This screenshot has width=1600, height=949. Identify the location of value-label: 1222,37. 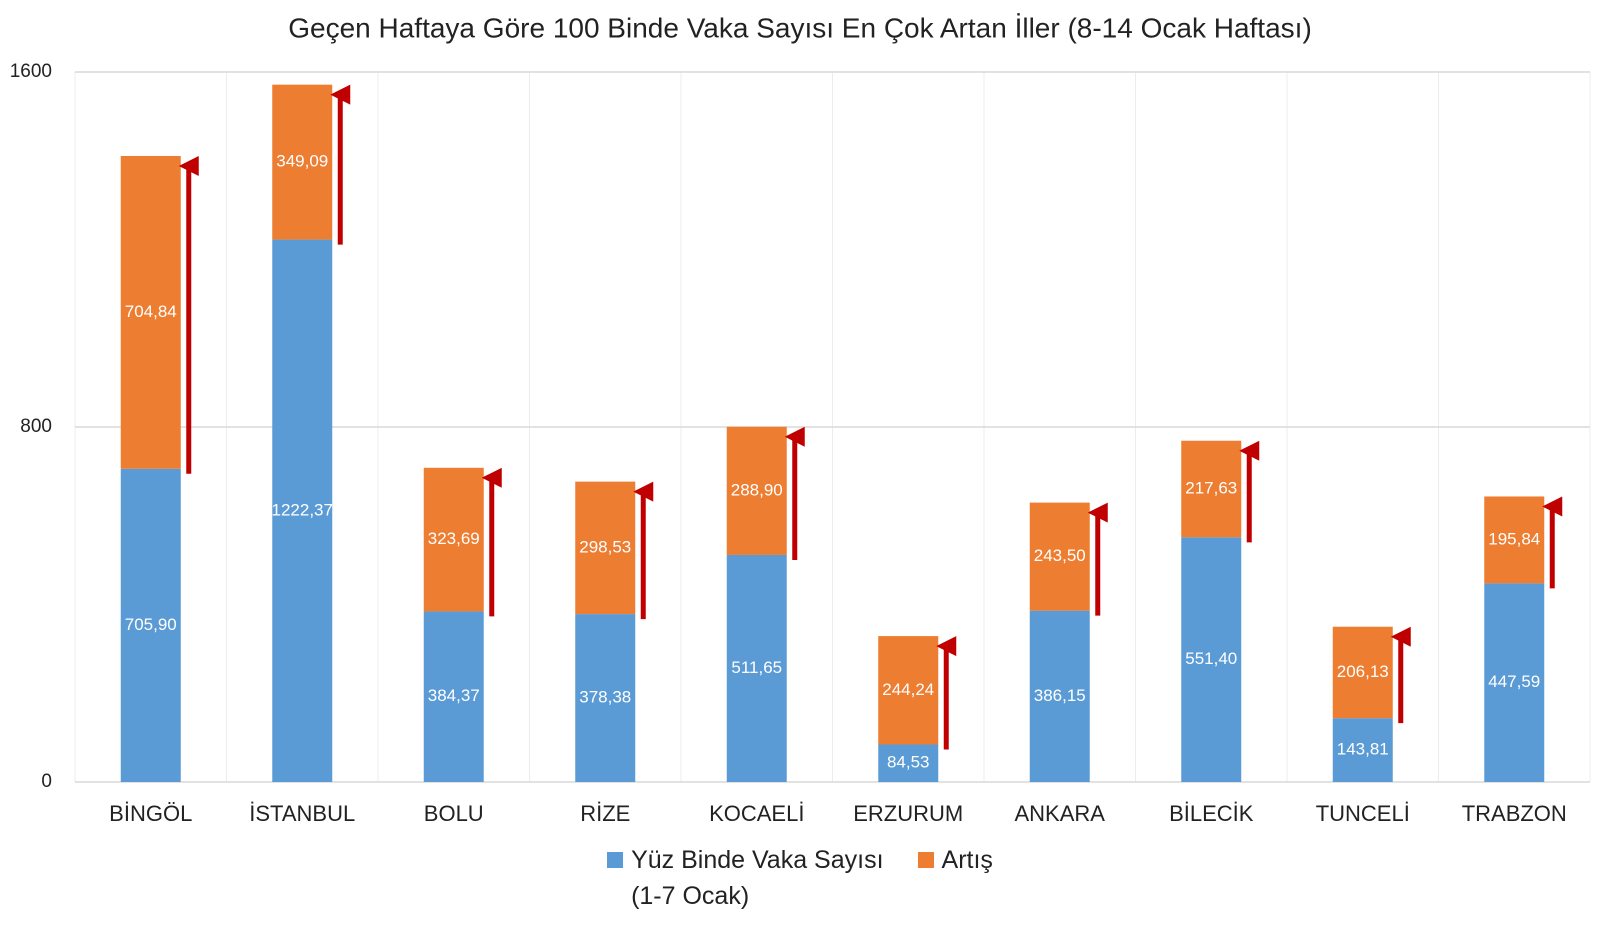
(302, 509).